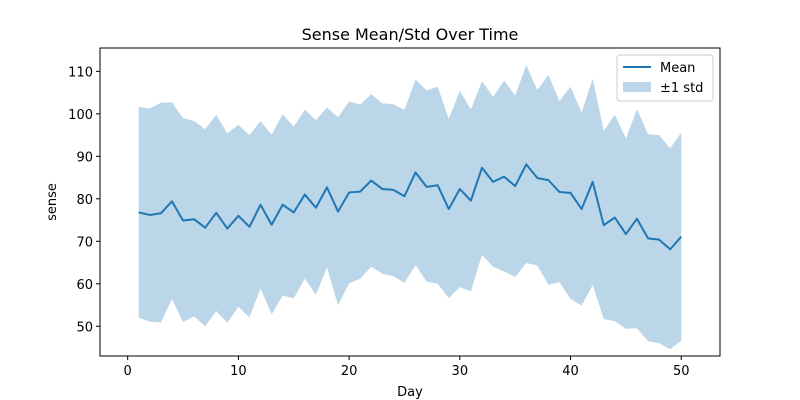  What do you see at coordinates (681, 371) in the screenshot?
I see `x-tick-label: 50` at bounding box center [681, 371].